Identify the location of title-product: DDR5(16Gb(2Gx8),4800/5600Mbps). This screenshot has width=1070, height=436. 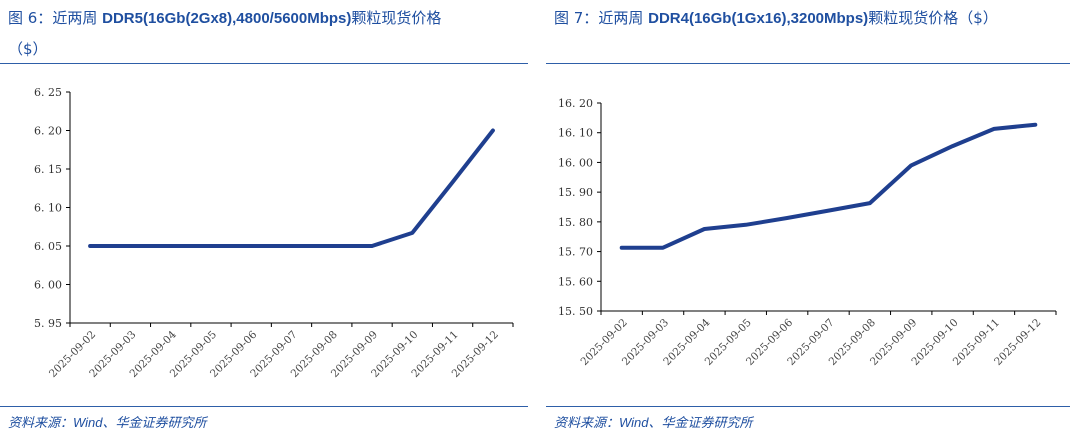
(227, 18).